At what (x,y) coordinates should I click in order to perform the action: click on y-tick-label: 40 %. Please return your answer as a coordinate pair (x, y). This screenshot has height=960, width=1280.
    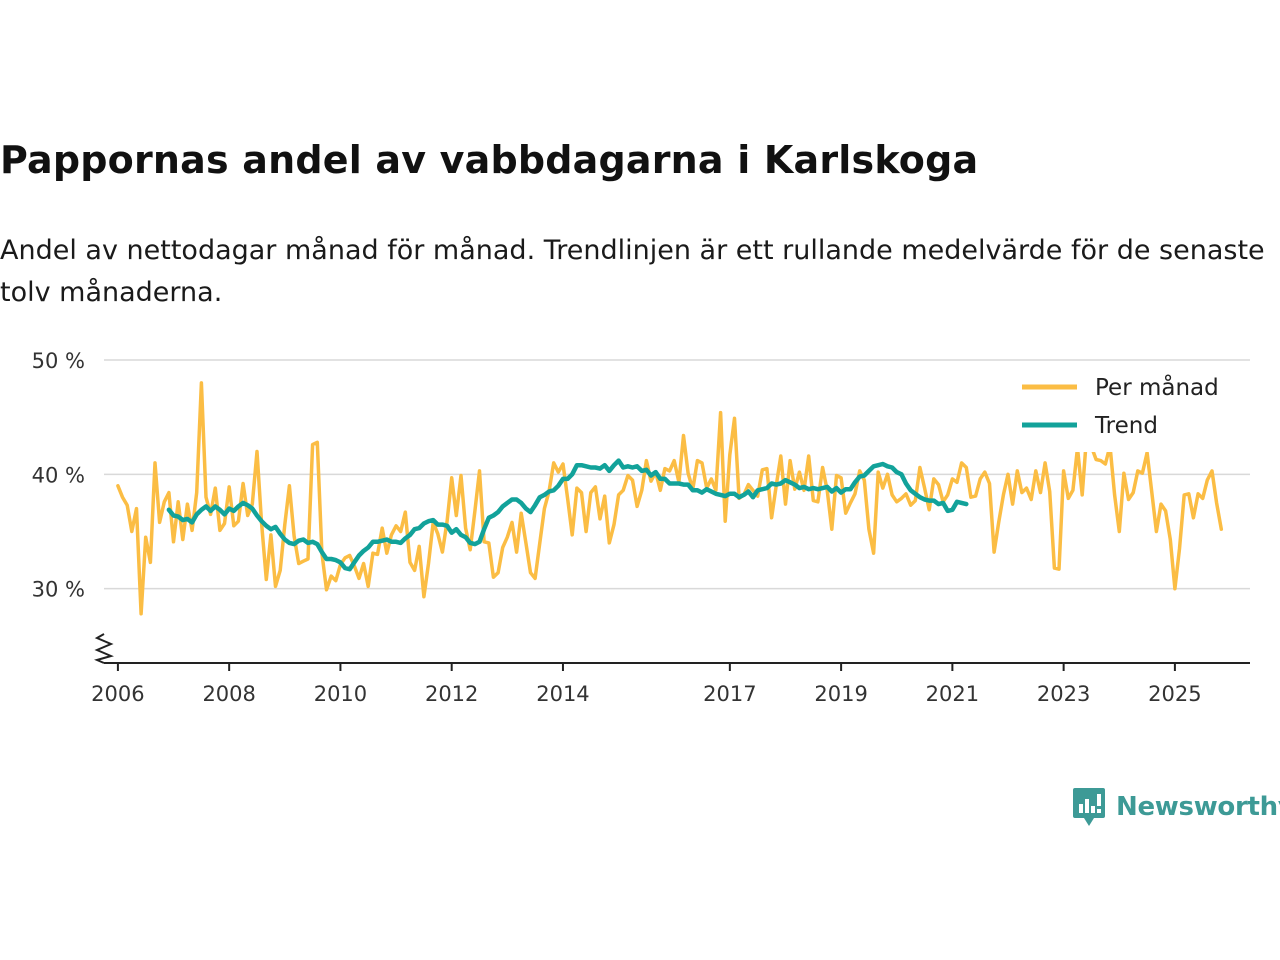
    Looking at the image, I should click on (58, 475).